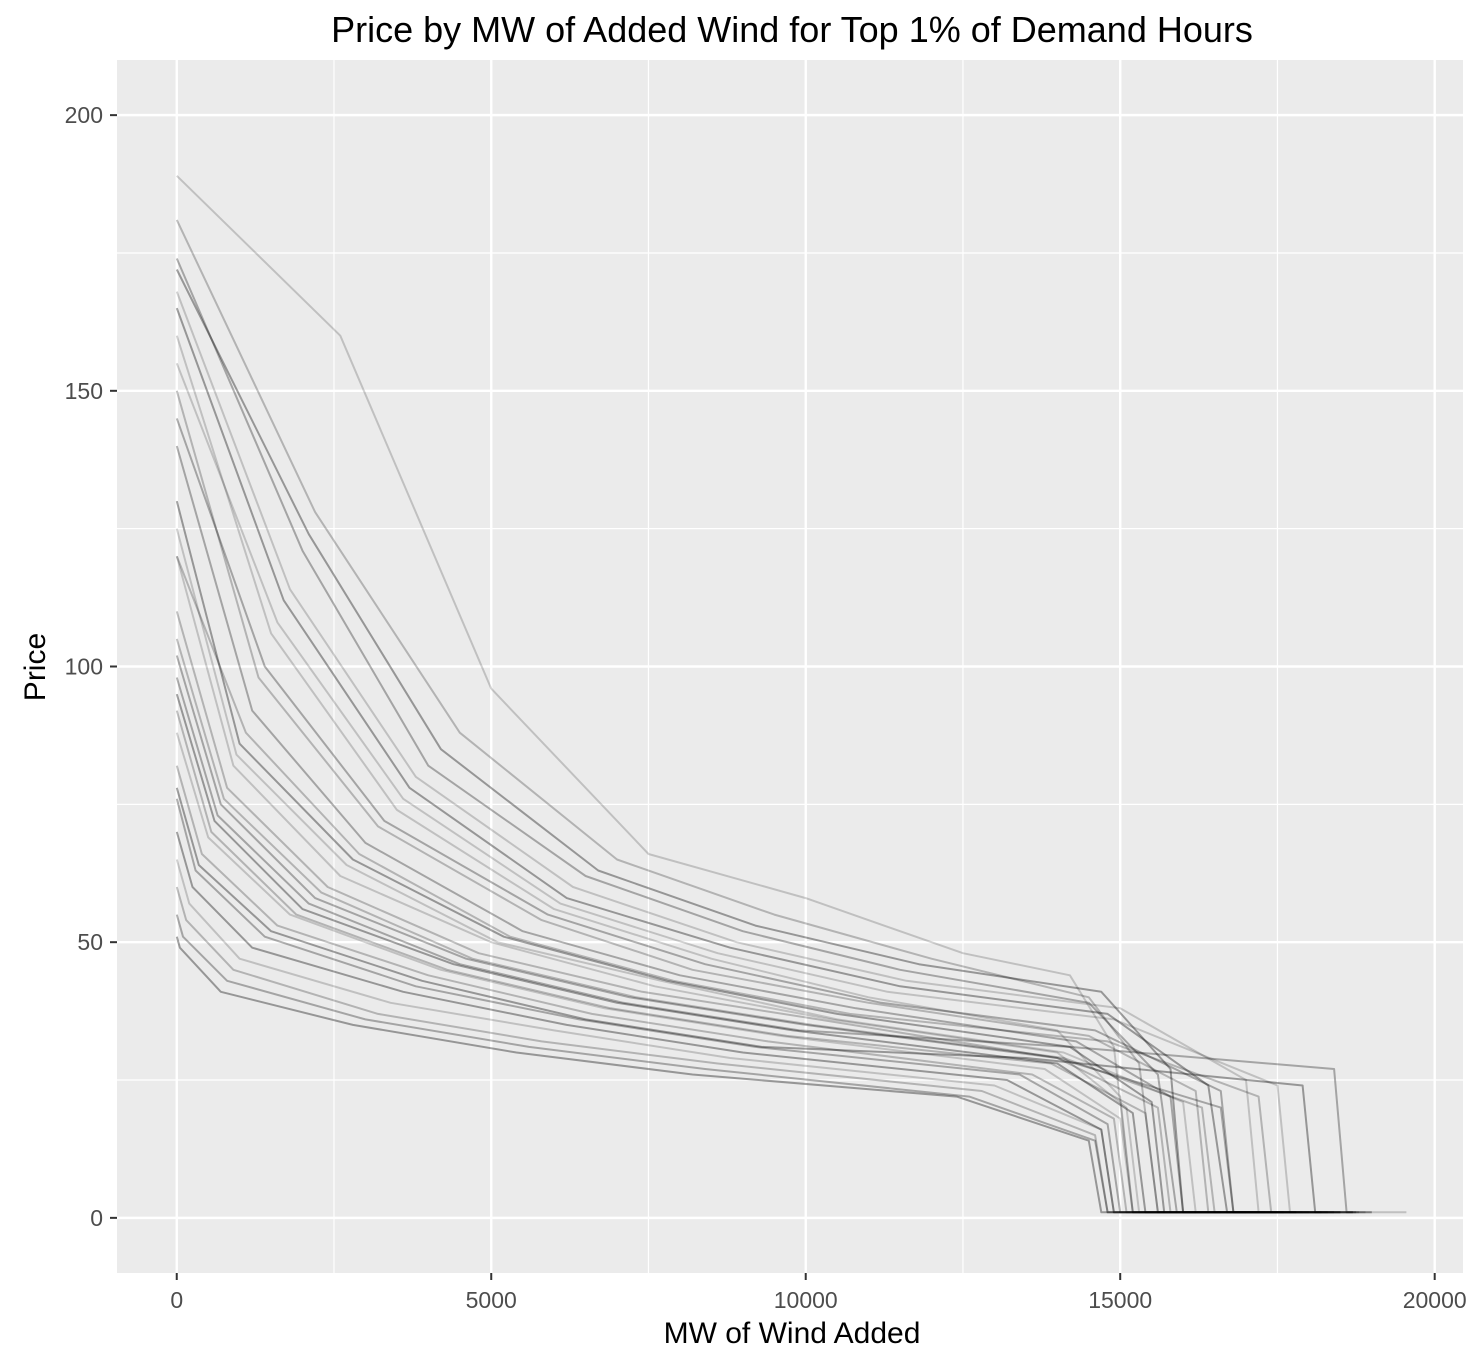  Describe the element at coordinates (84, 667) in the screenshot. I see `y-tick-label: 100` at that location.